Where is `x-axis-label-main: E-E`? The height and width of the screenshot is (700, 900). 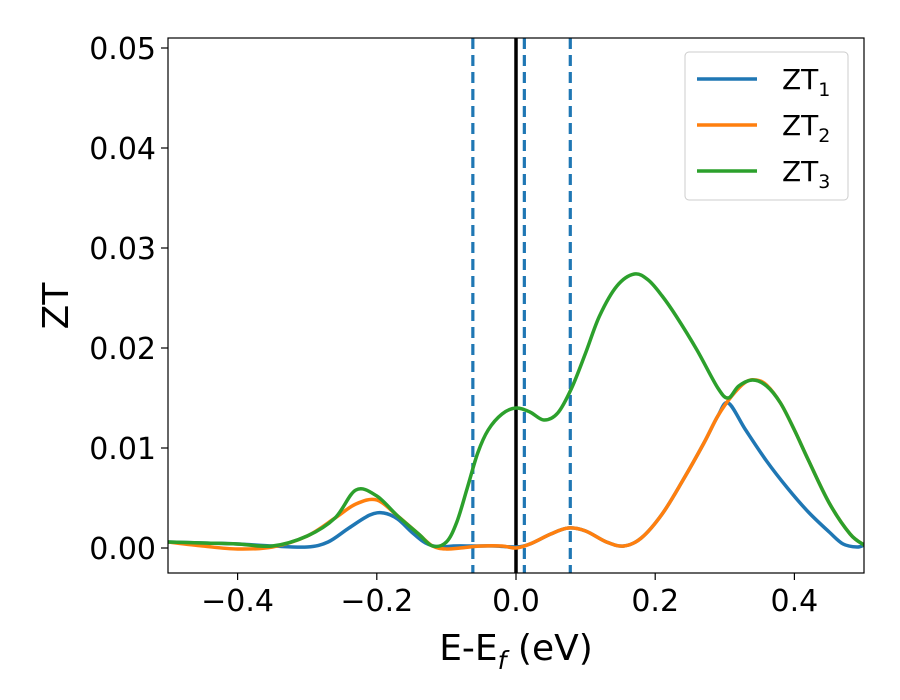 x-axis-label-main: E-E is located at coordinates (468, 648).